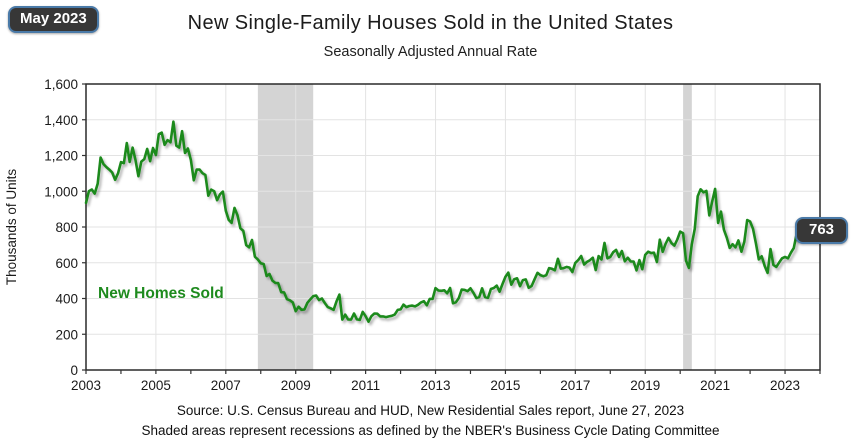 The image size is (861, 445). I want to click on latest-value-badge: 763, so click(822, 230).